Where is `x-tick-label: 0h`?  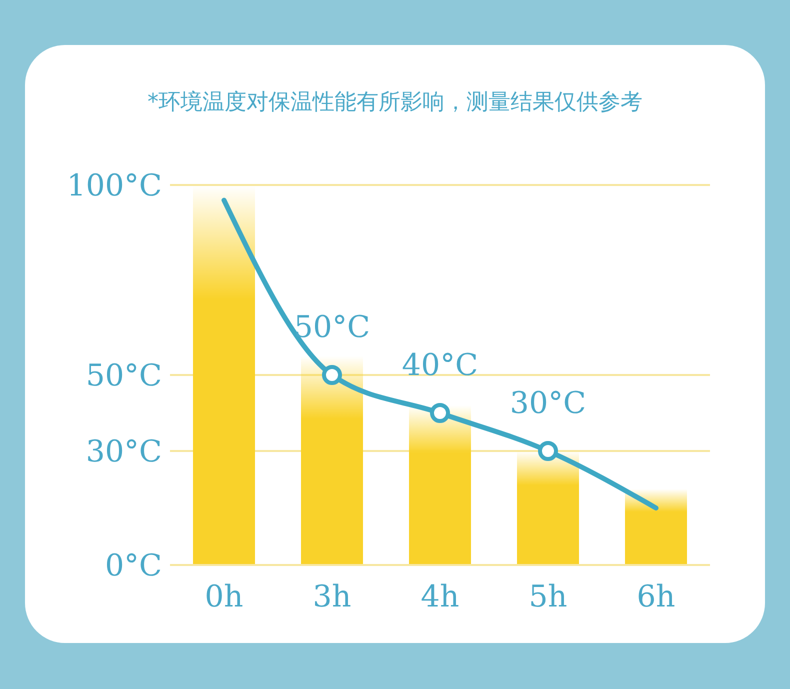 x-tick-label: 0h is located at coordinates (224, 596).